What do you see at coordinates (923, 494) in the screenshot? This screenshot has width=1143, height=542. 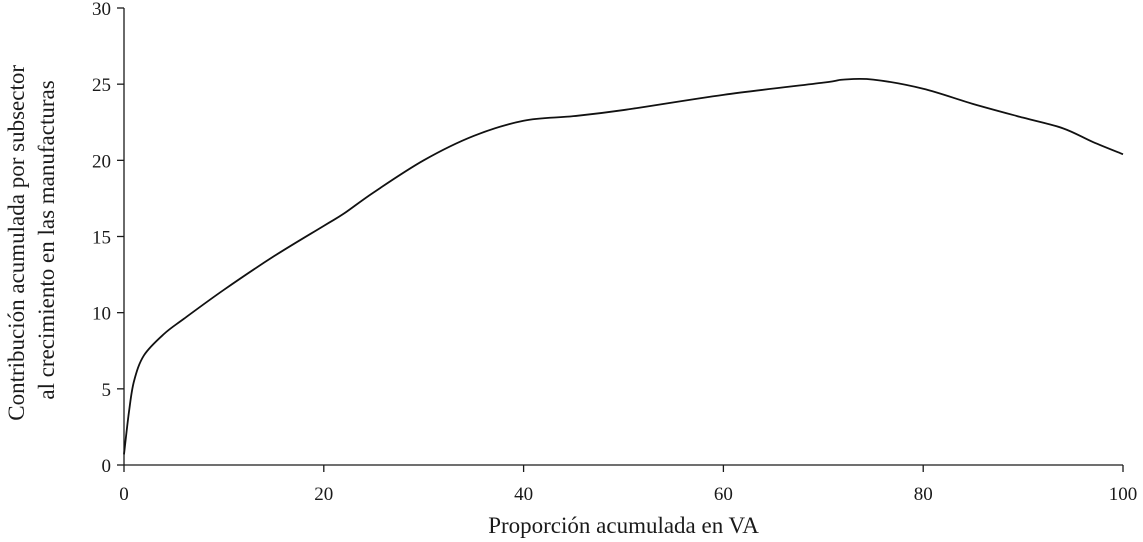 I see `x-tick-label: 80` at bounding box center [923, 494].